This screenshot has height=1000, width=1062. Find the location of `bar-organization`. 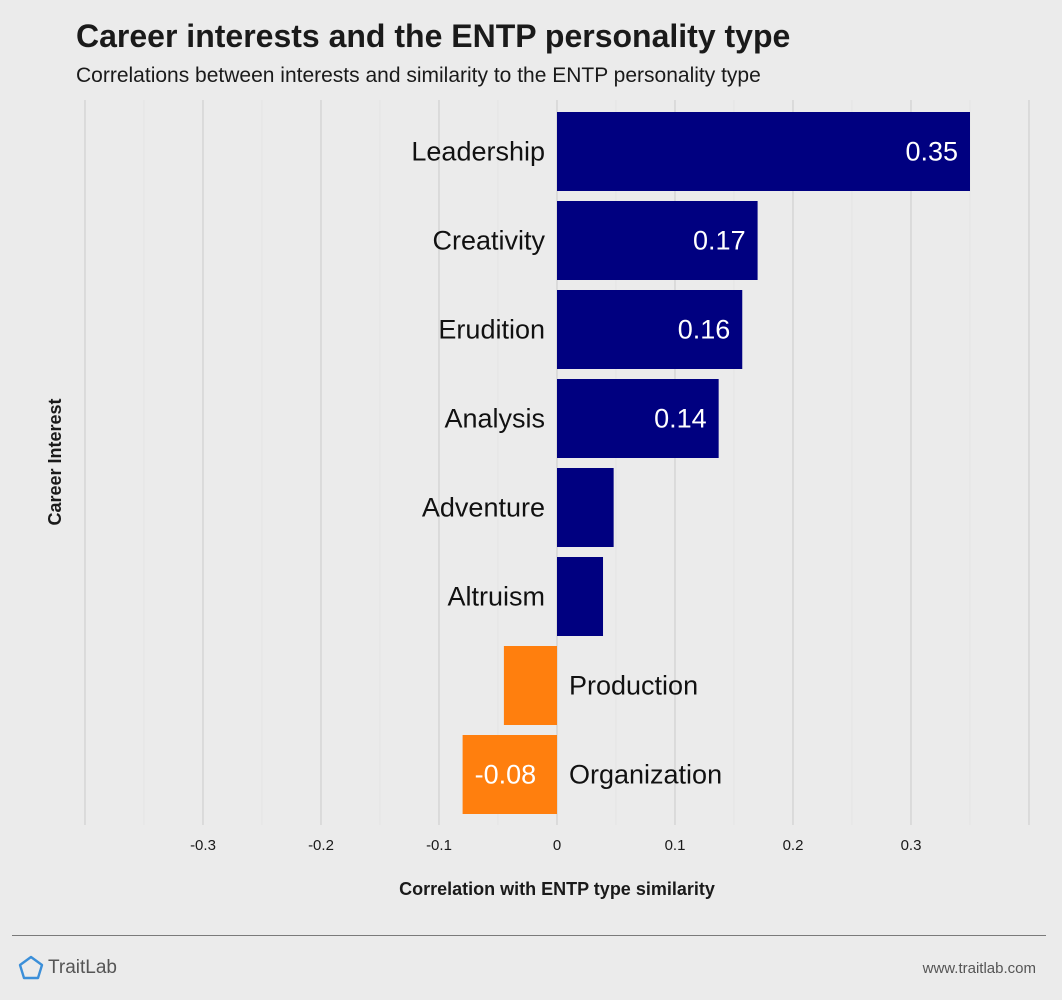

bar-organization is located at coordinates (509, 774).